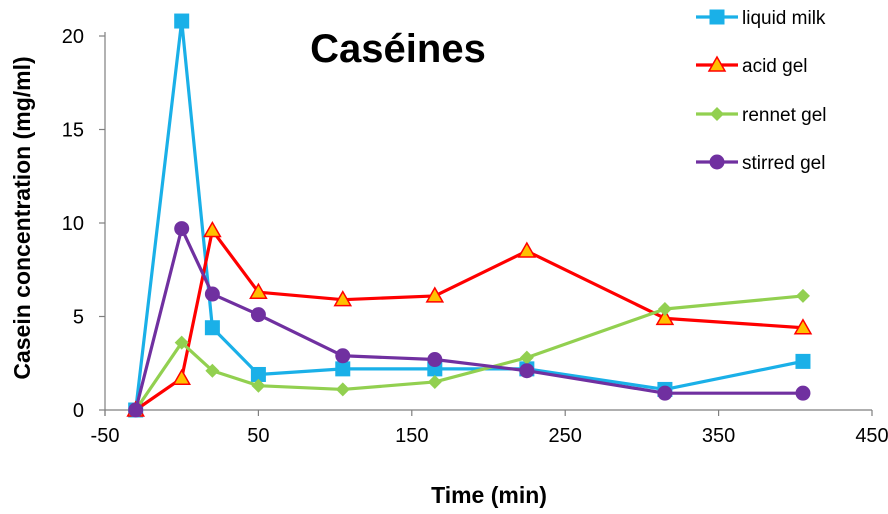 The height and width of the screenshot is (514, 888). I want to click on x-tick-label: 250, so click(565, 436).